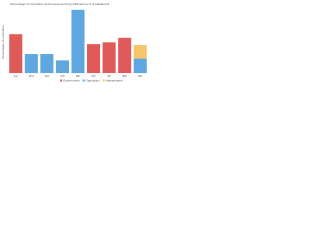 The width and height of the screenshot is (320, 240). What do you see at coordinates (93, 80) in the screenshot?
I see `legend-label: Opposition` at bounding box center [93, 80].